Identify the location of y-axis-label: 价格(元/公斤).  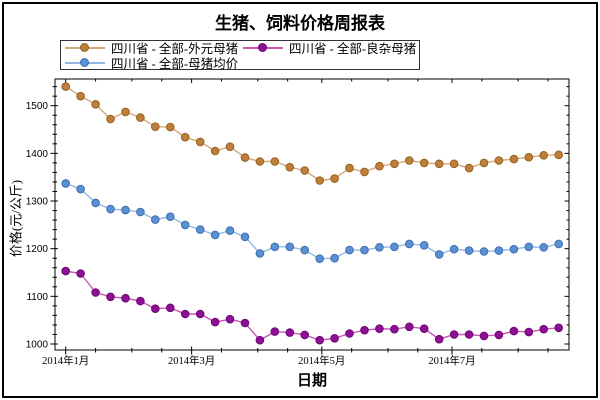
(16, 218).